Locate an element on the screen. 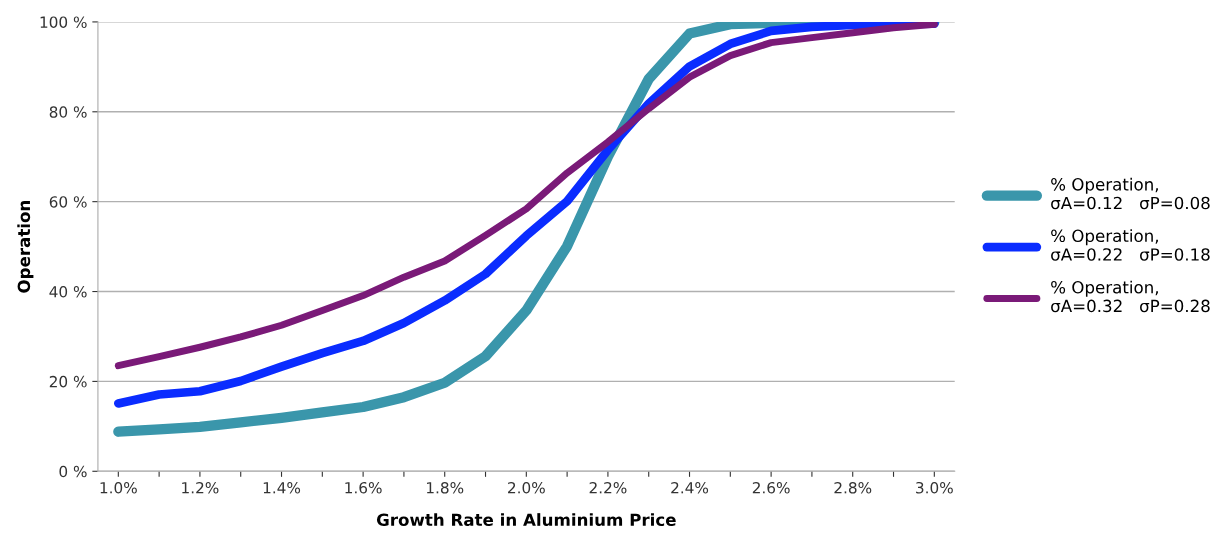 This screenshot has height=548, width=1224. legend-label: % Operation, σA=0.12 σP=0.08 is located at coordinates (1130, 193).